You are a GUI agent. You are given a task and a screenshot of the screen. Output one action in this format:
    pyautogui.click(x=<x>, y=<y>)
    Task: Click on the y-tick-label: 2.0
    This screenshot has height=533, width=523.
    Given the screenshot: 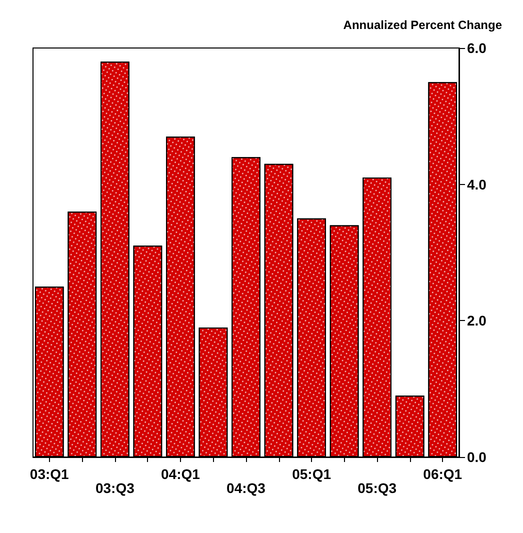 What is the action you would take?
    pyautogui.click(x=477, y=320)
    